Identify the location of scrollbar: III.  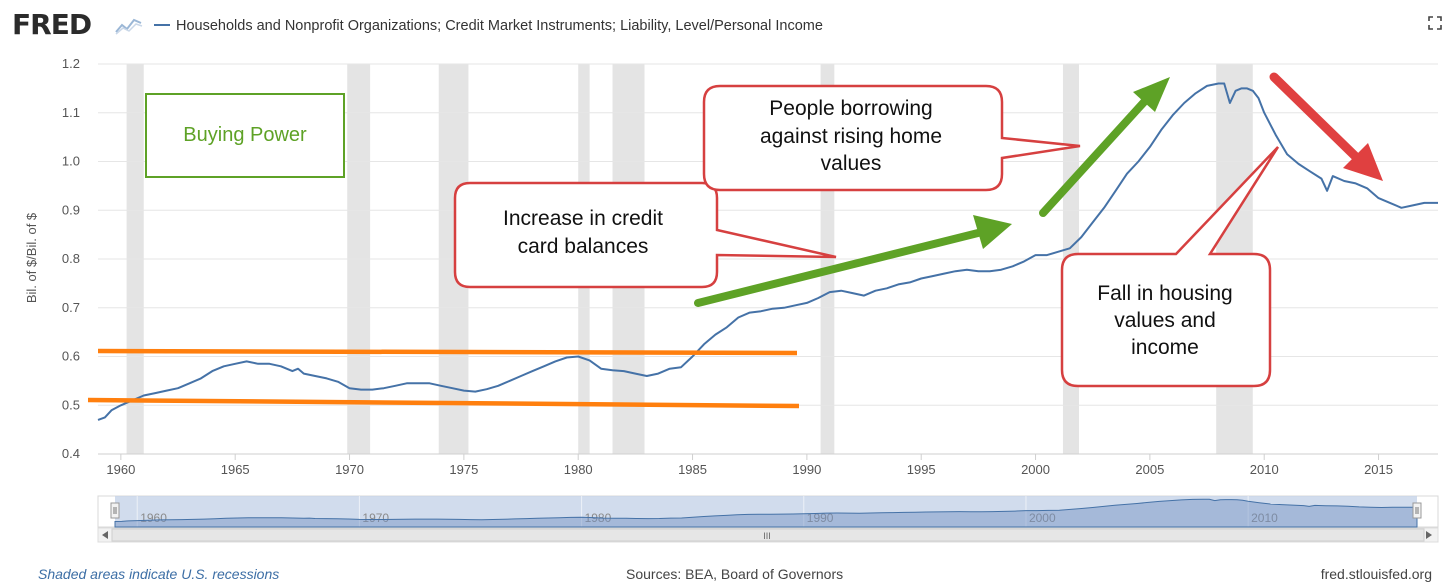
(768, 535).